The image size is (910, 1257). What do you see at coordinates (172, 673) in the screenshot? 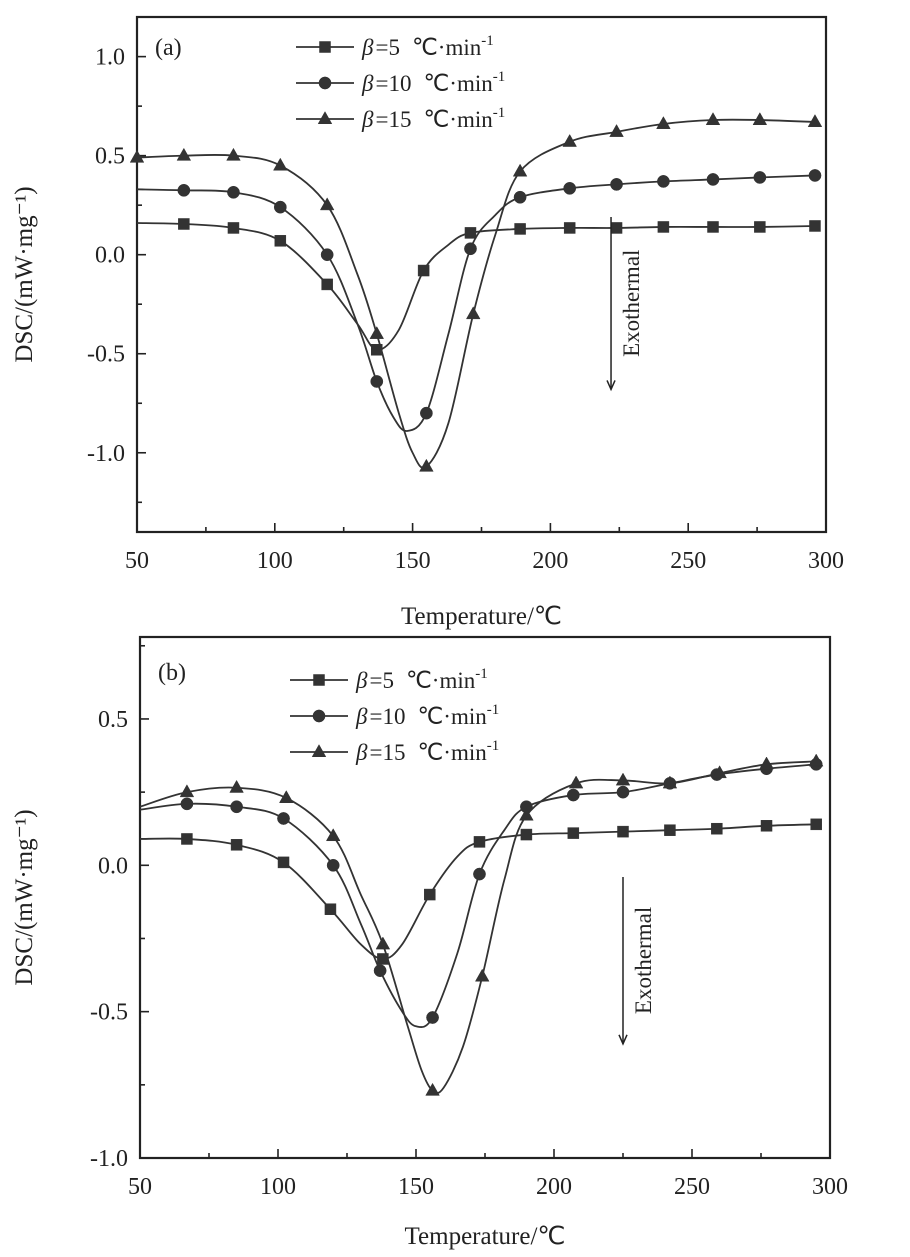
I see `panel-label: (b)` at bounding box center [172, 673].